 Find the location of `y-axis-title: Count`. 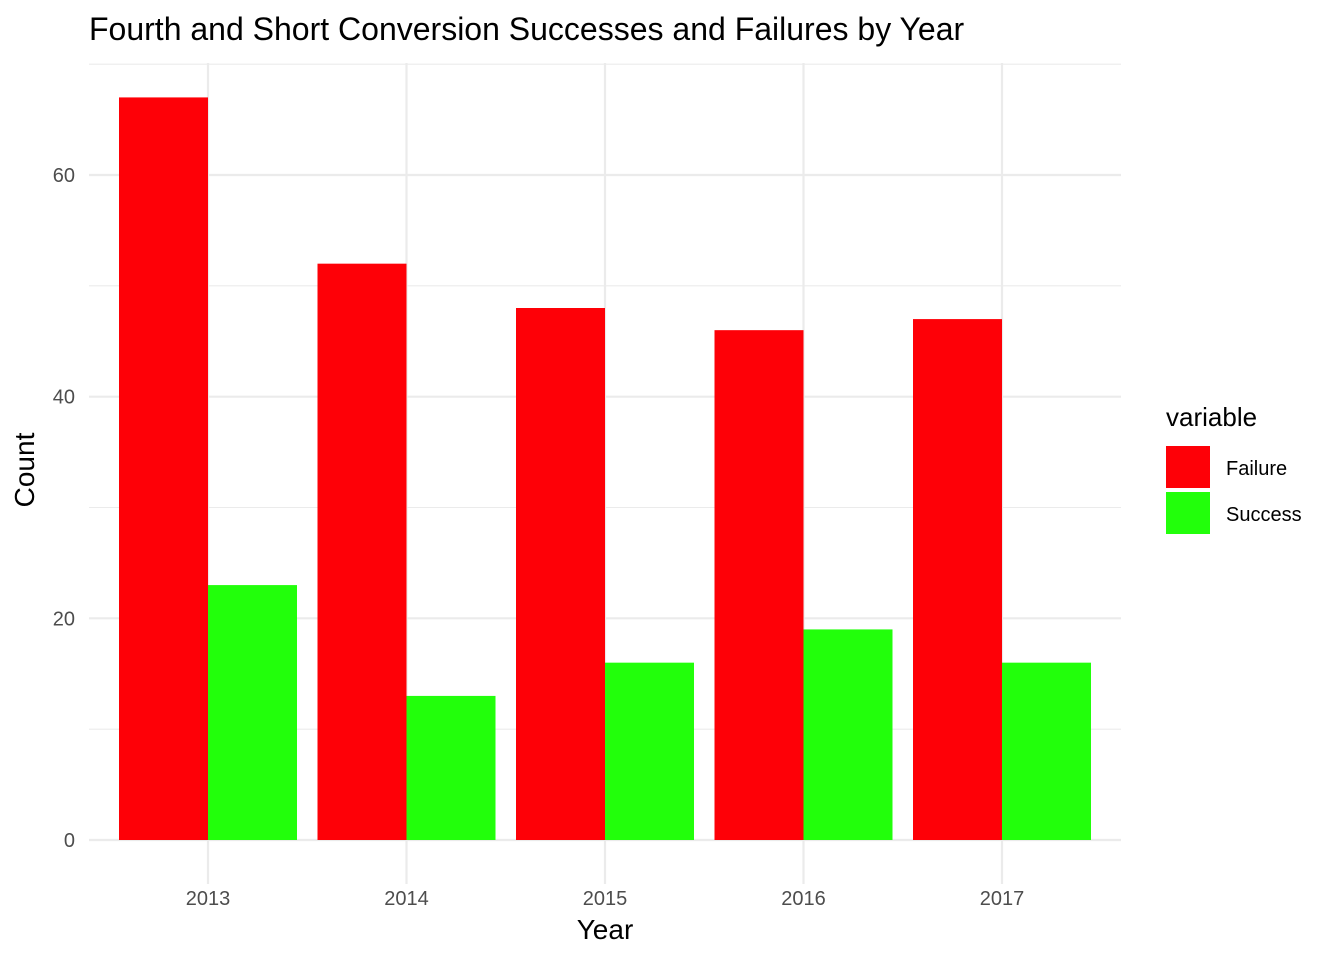

y-axis-title: Count is located at coordinates (24, 469).